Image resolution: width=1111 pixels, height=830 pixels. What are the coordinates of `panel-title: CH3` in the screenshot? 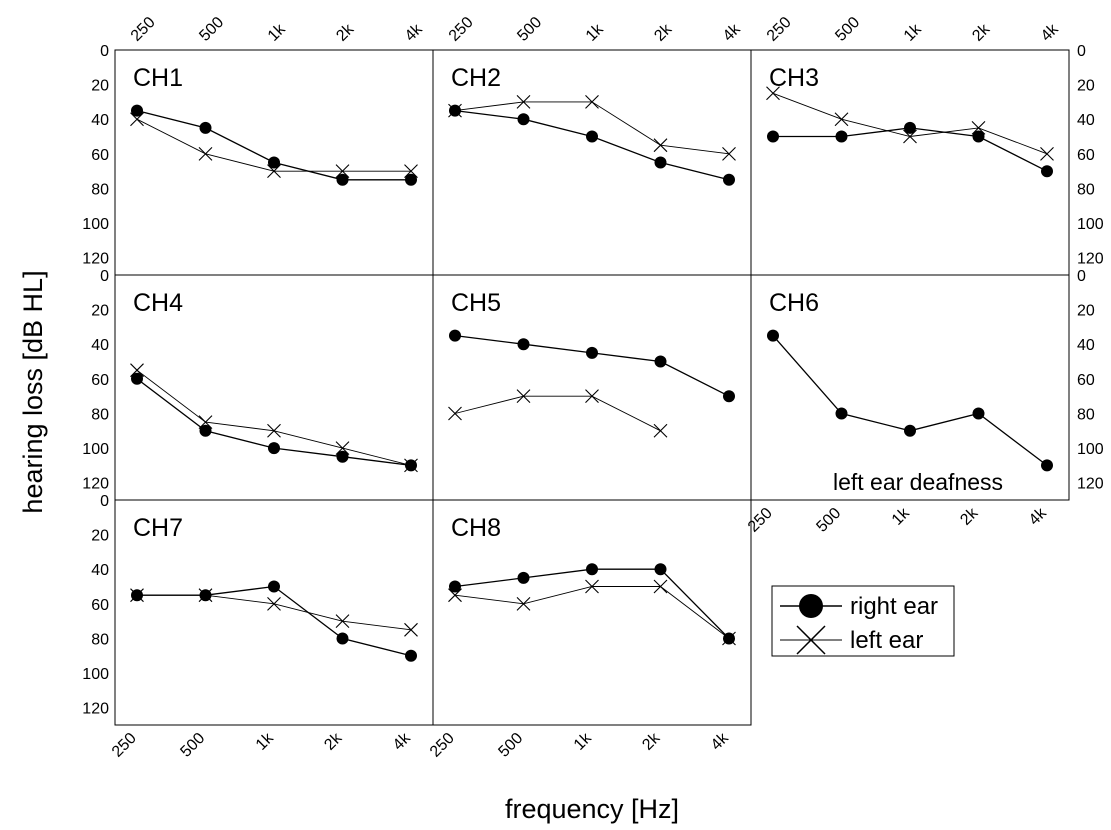 It's located at (794, 78).